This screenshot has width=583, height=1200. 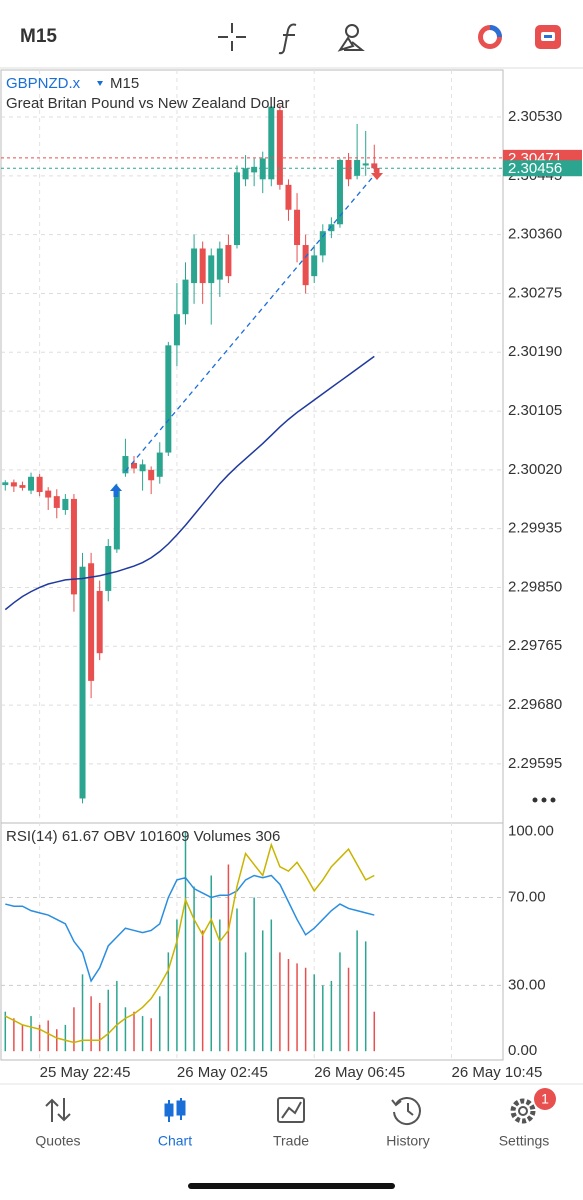 I want to click on y-tick-label: 2.29595, so click(x=535, y=763).